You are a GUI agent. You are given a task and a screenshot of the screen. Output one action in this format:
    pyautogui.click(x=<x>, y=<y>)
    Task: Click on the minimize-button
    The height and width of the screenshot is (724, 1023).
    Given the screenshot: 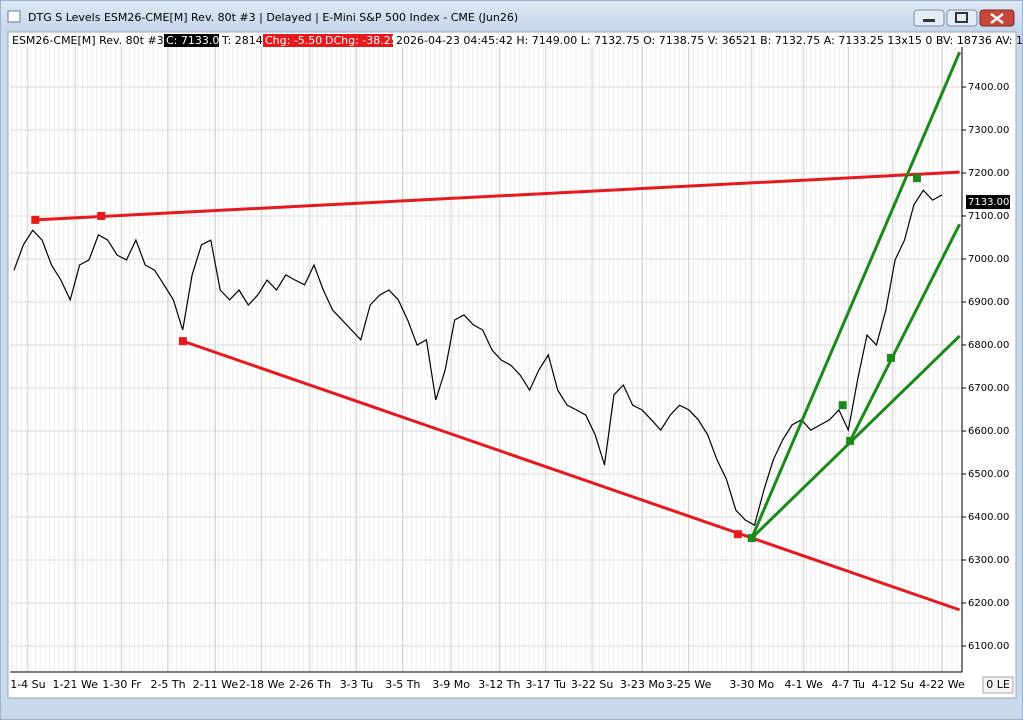 What is the action you would take?
    pyautogui.click(x=929, y=18)
    